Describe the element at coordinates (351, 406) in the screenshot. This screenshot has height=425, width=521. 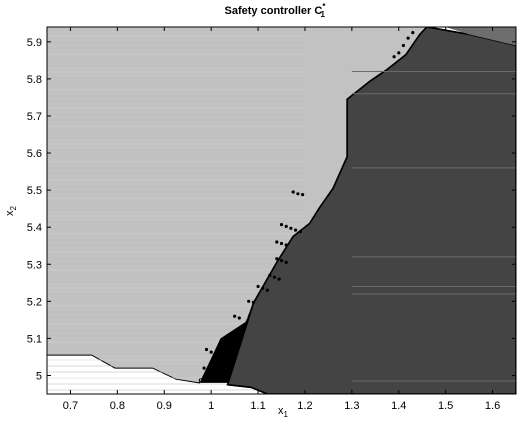
I see `x-tick-label: 1.3` at that location.